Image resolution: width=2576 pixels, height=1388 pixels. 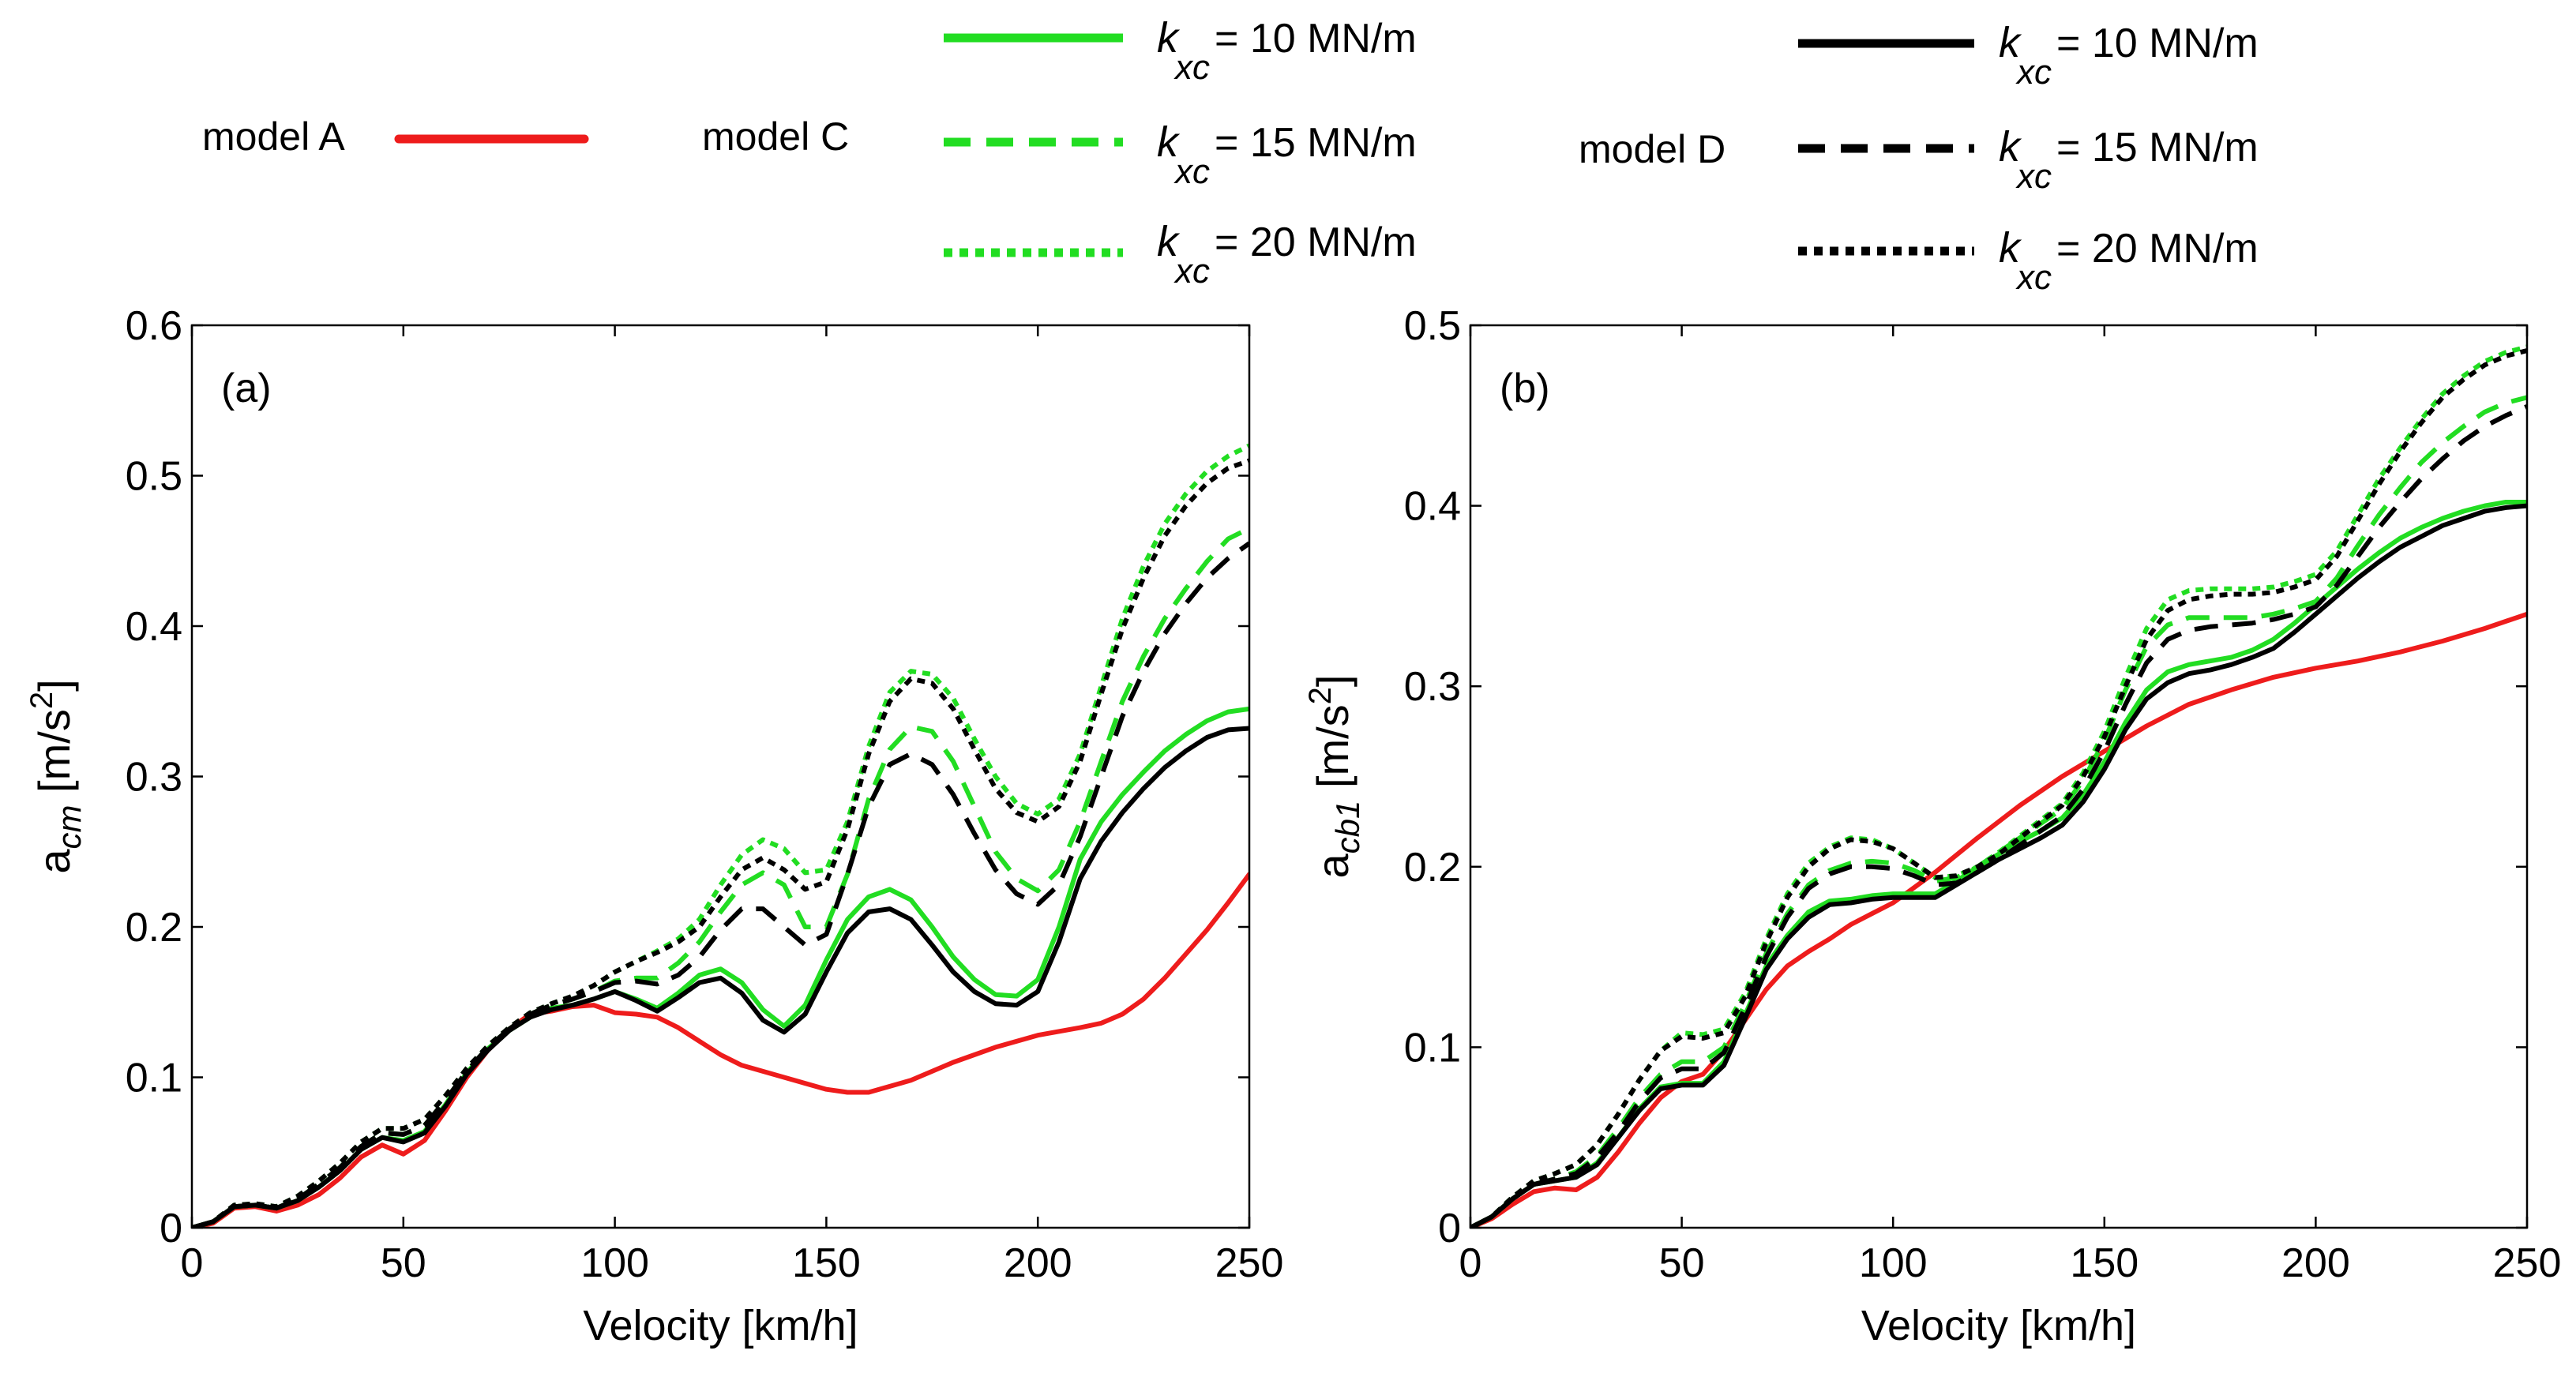 I want to click on legend-model-c-k10: k xc = 10 MN/m, so click(x=1287, y=50).